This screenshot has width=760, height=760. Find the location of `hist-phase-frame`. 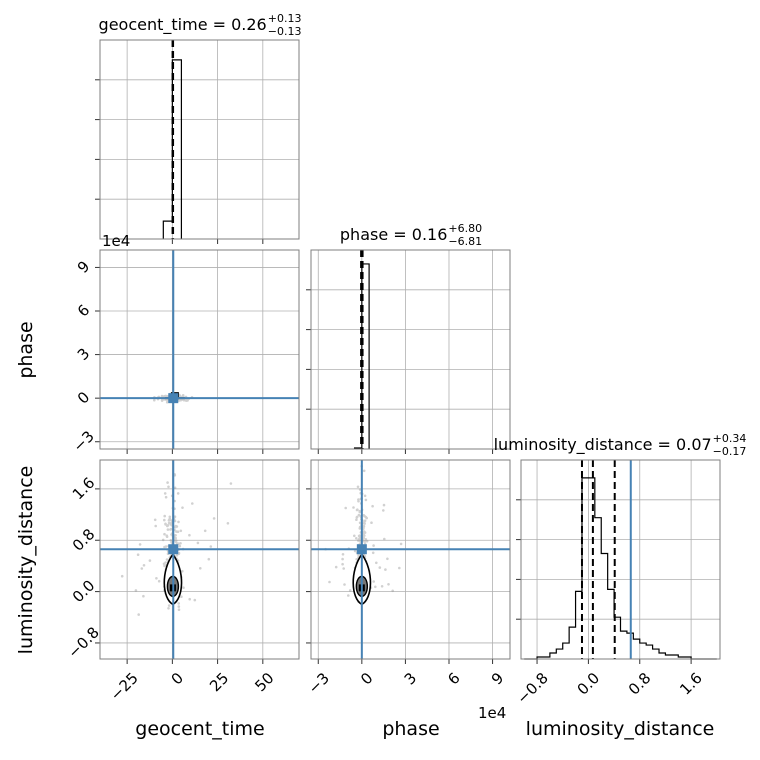

hist-phase-frame is located at coordinates (410, 349).